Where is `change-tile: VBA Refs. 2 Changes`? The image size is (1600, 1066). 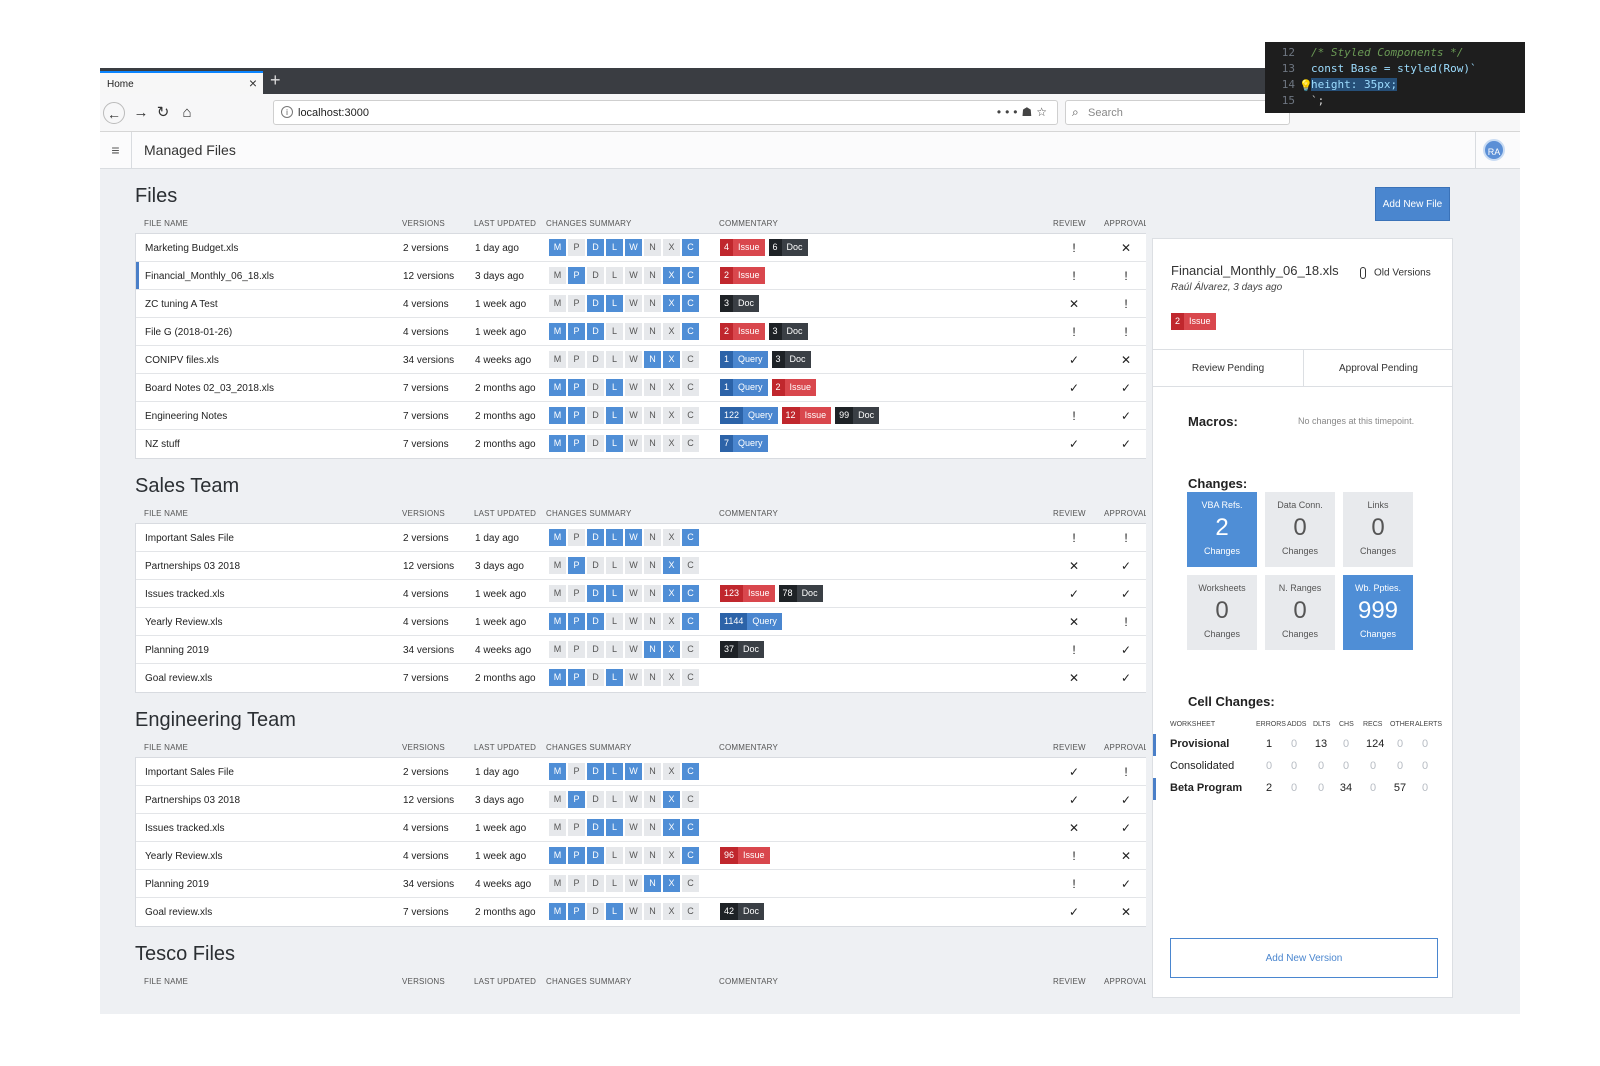
change-tile: VBA Refs. 2 Changes is located at coordinates (1222, 529).